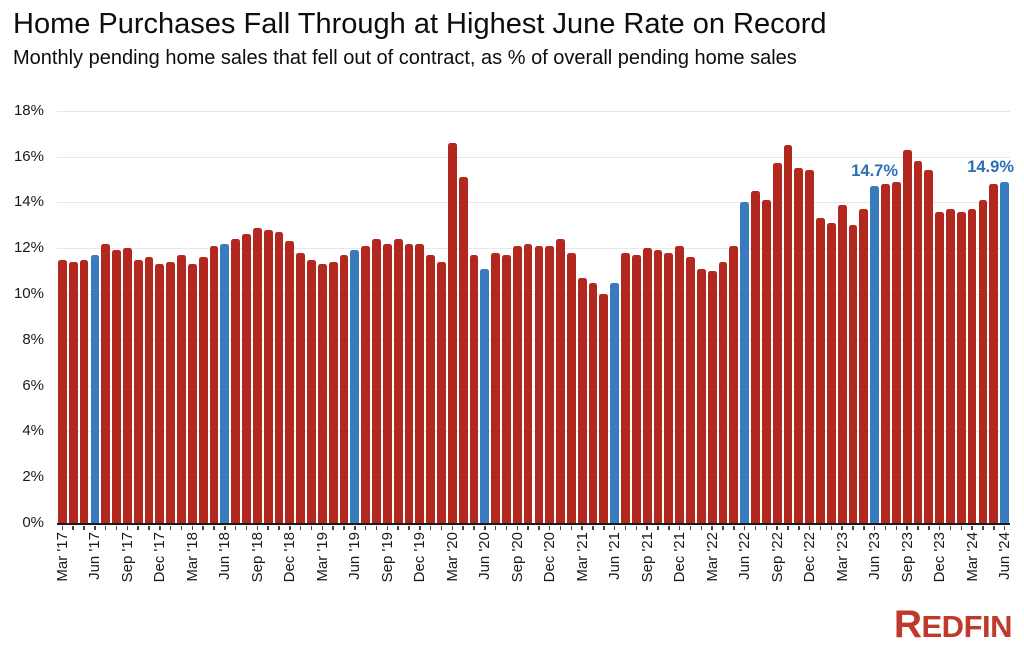 The image size is (1024, 653). What do you see at coordinates (28, 248) in the screenshot?
I see `y-tick-label: 12%` at bounding box center [28, 248].